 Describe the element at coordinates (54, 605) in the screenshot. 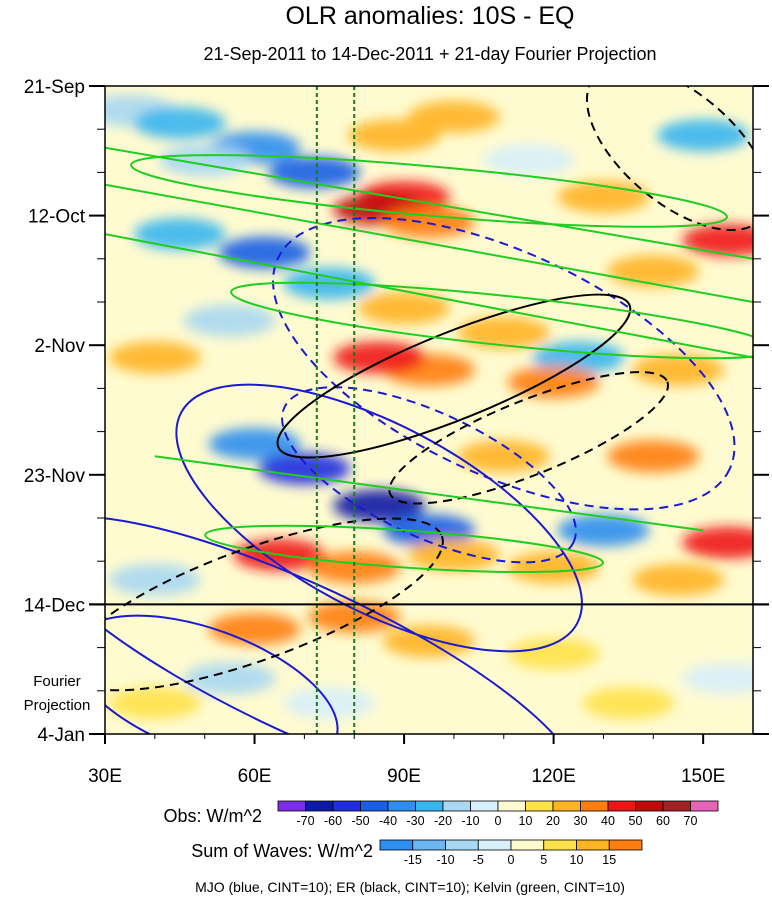

I see `y-tick-label-4: 14-Dec` at that location.